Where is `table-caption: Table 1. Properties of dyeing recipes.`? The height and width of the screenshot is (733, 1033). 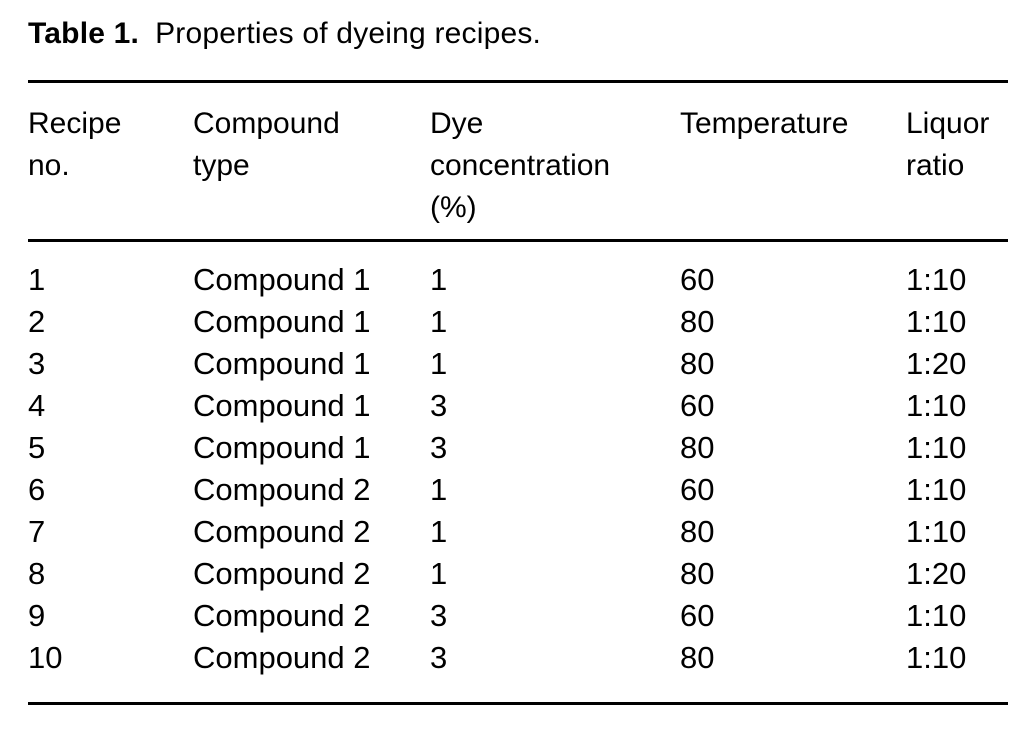 table-caption: Table 1. Properties of dyeing recipes. is located at coordinates (518, 34).